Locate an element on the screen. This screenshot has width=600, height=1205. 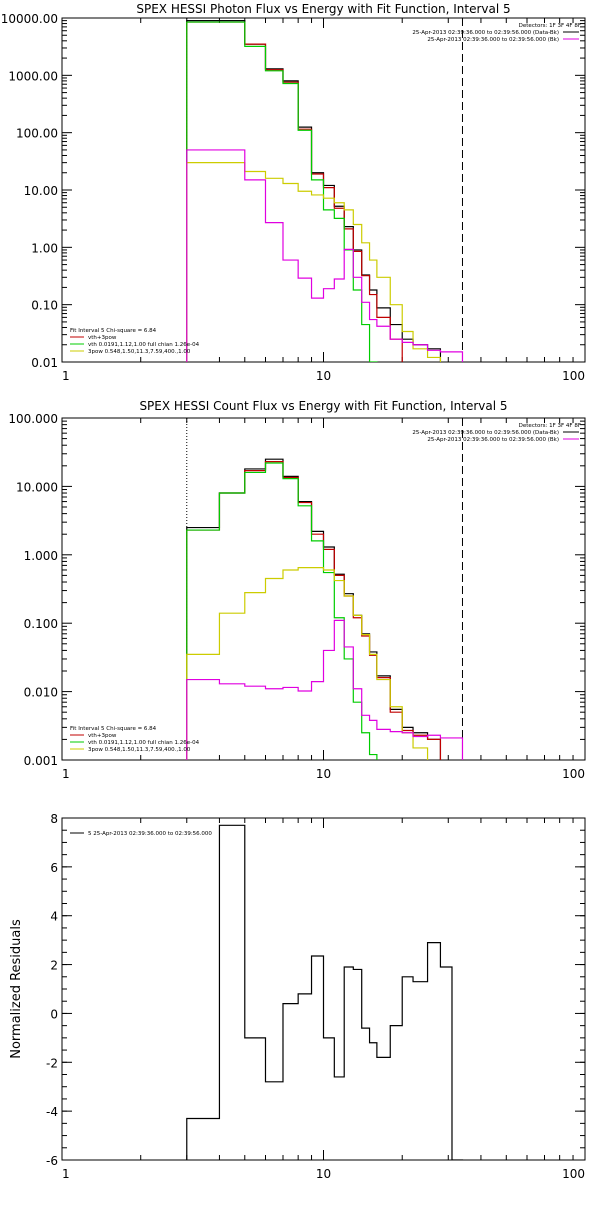
y-tick-label: 1.00 is located at coordinates (44, 248).